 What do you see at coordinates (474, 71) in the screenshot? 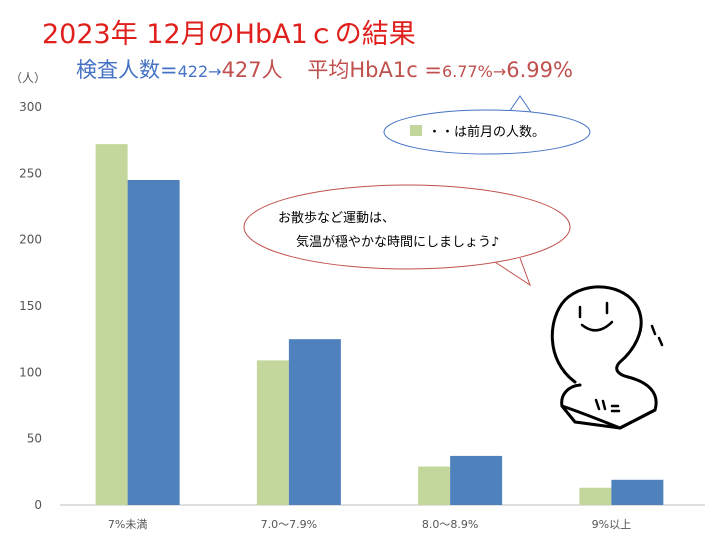
I see `avg-previous: 6.77%→` at bounding box center [474, 71].